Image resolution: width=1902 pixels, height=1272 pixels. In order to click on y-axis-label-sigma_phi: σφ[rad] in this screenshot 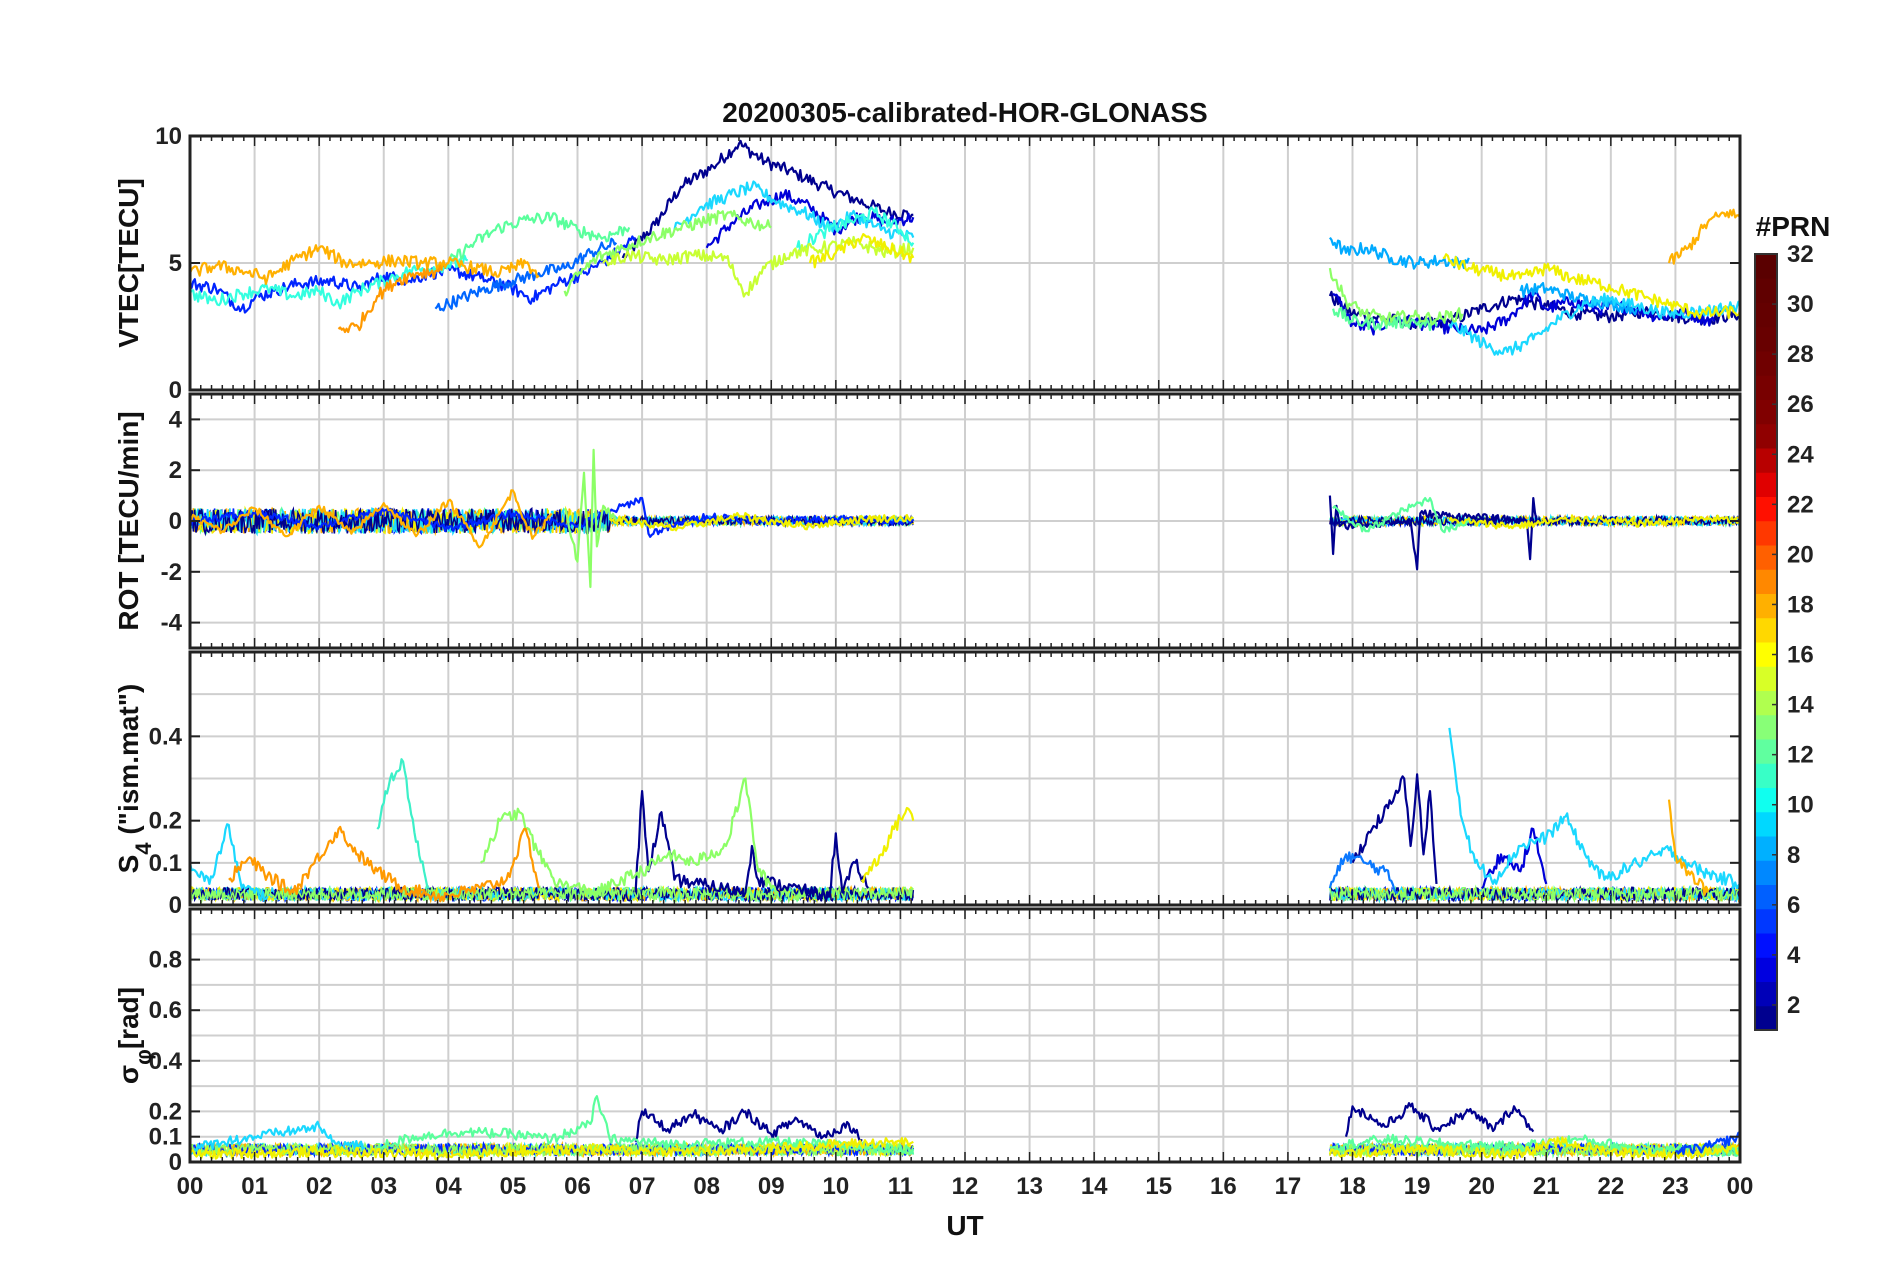, I will do `click(134, 1035)`.